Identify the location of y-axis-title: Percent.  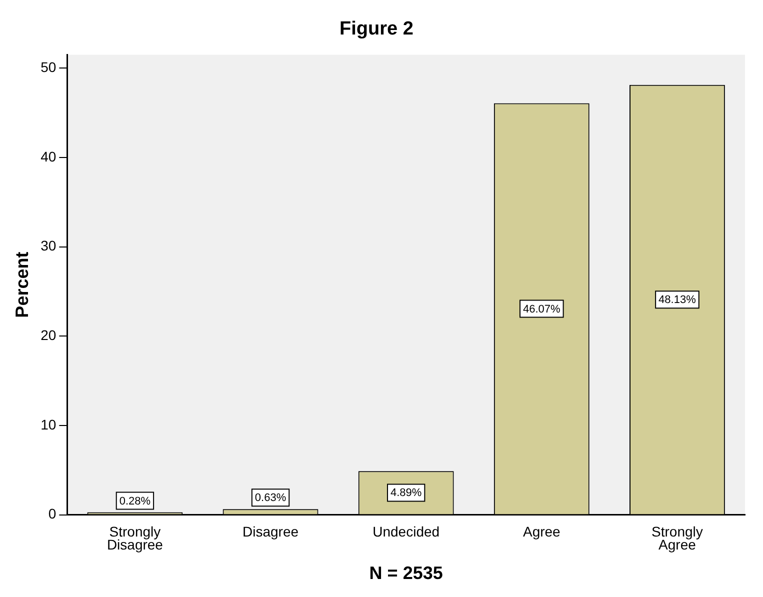
(22, 285).